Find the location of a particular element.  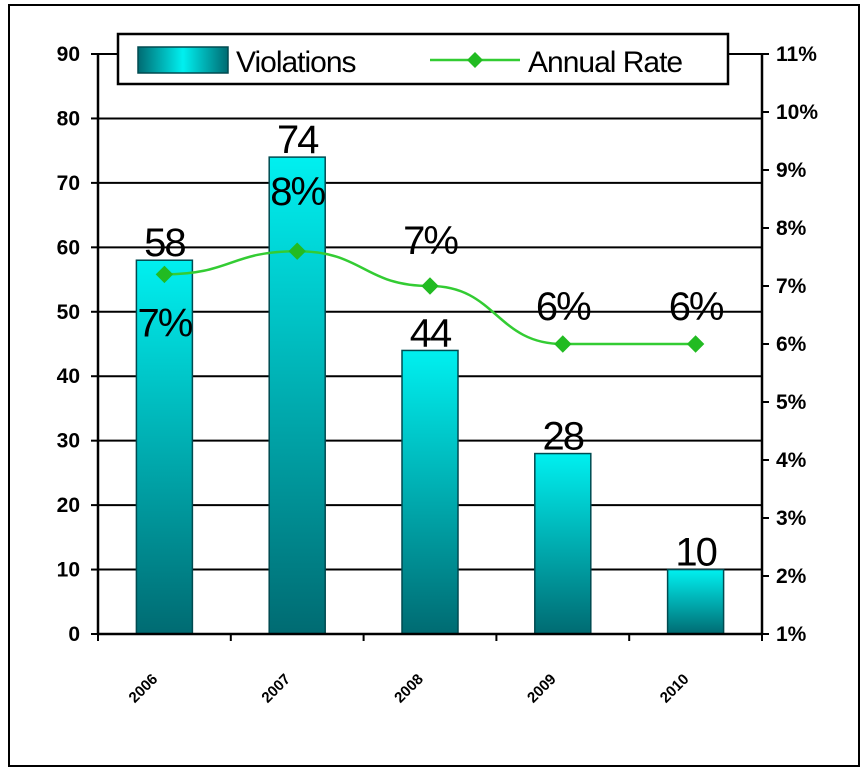

y-right-tick-label-5: 6% is located at coordinates (791, 344).